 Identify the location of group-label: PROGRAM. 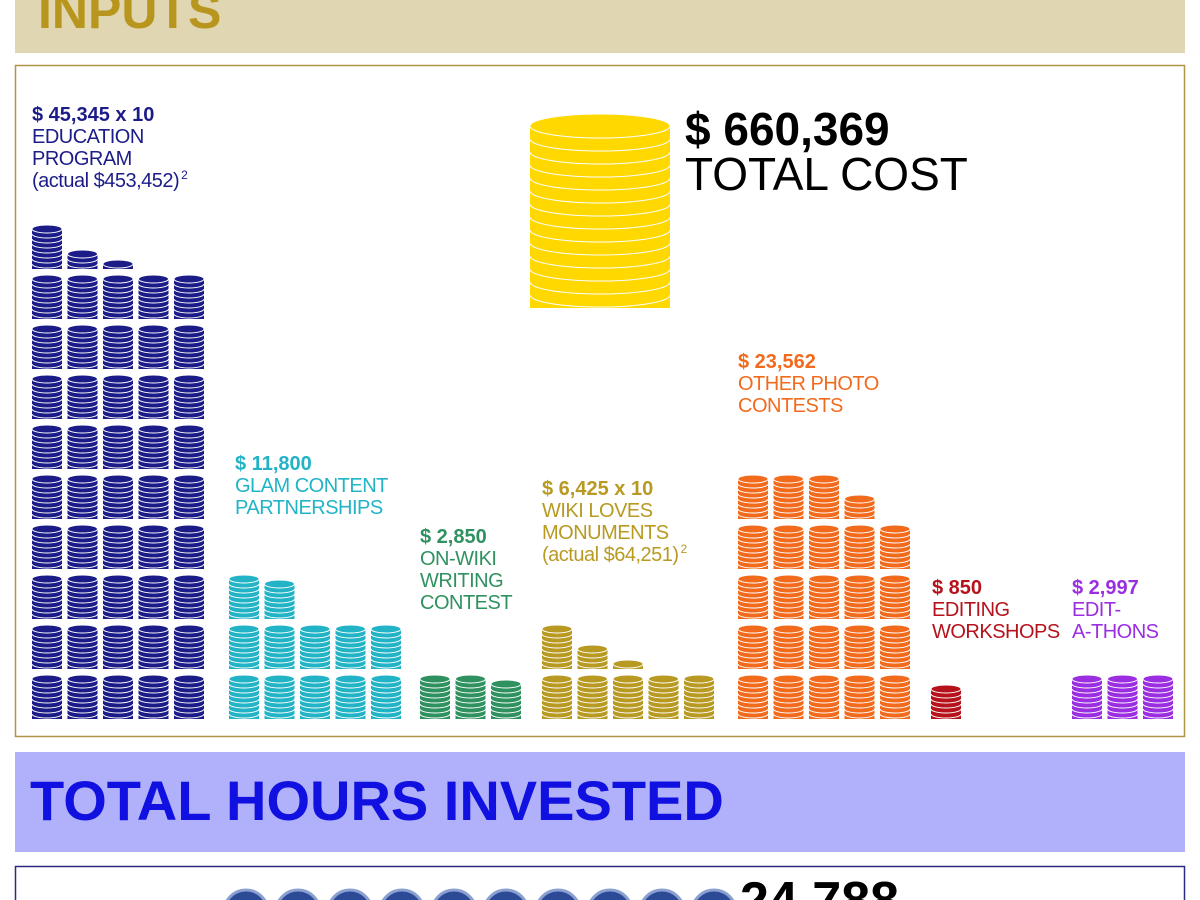
(82, 159).